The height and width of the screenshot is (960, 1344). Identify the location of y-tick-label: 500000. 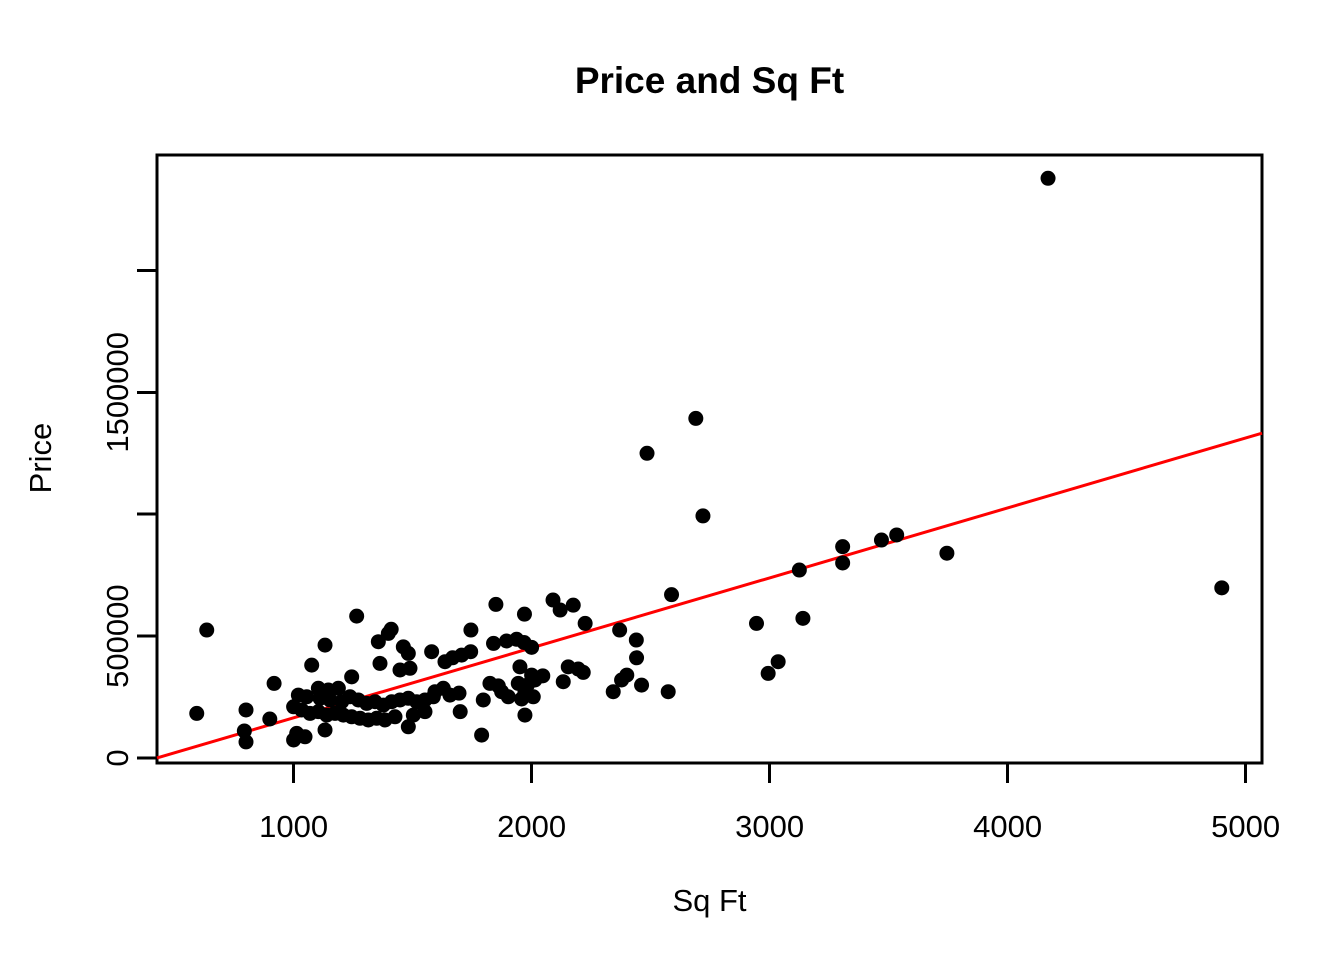
(117, 635).